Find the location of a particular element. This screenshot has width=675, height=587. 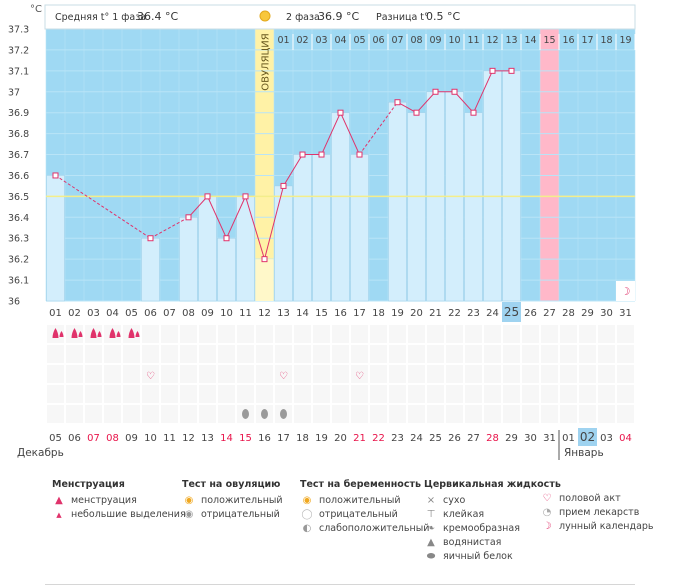

top-day-label: 19 is located at coordinates (625, 40).